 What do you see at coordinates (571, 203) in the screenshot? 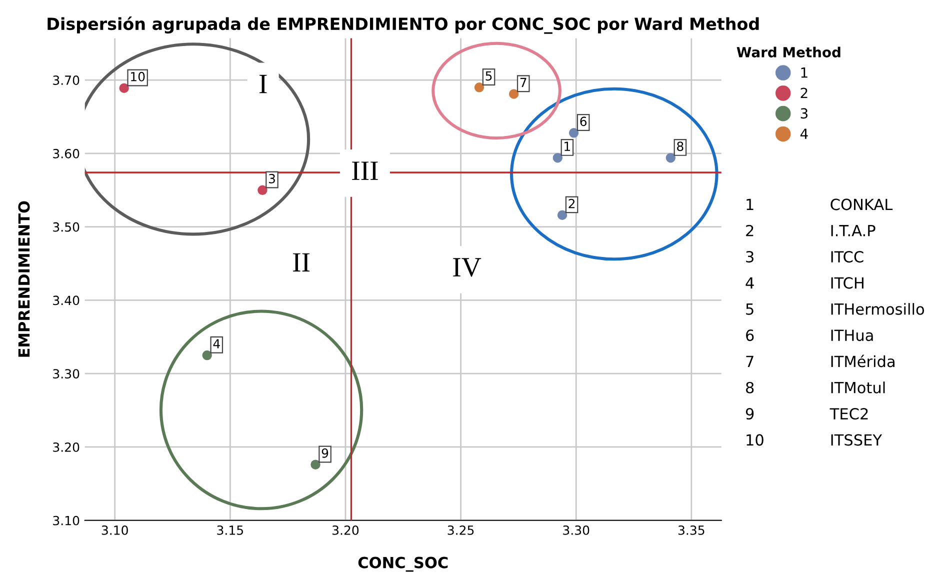
I see `annotation: 2` at bounding box center [571, 203].